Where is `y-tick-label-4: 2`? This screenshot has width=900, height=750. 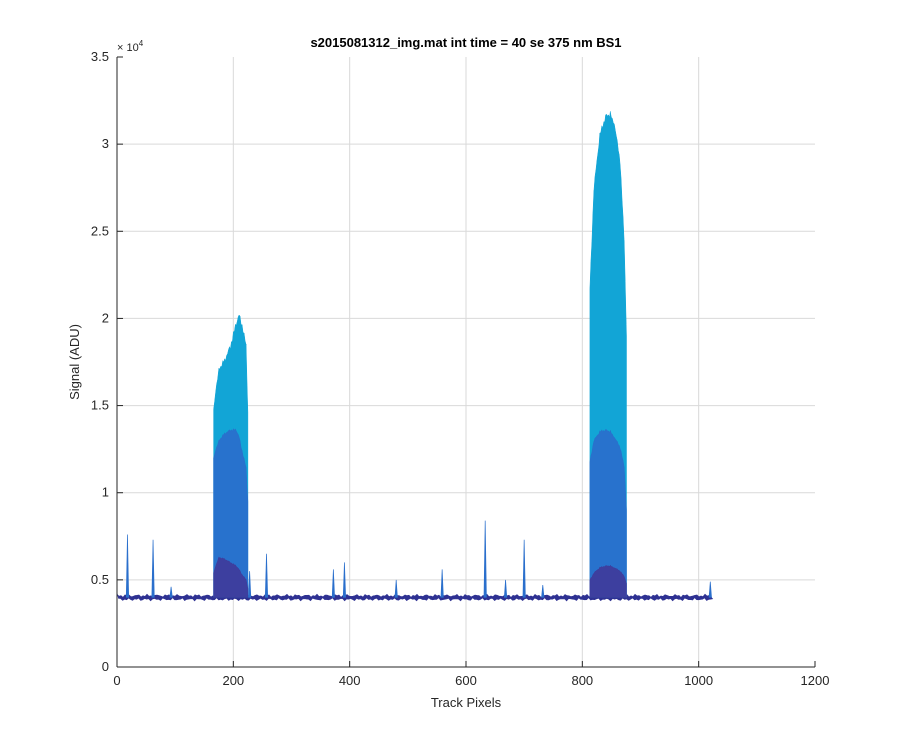 y-tick-label-4: 2 is located at coordinates (105, 317).